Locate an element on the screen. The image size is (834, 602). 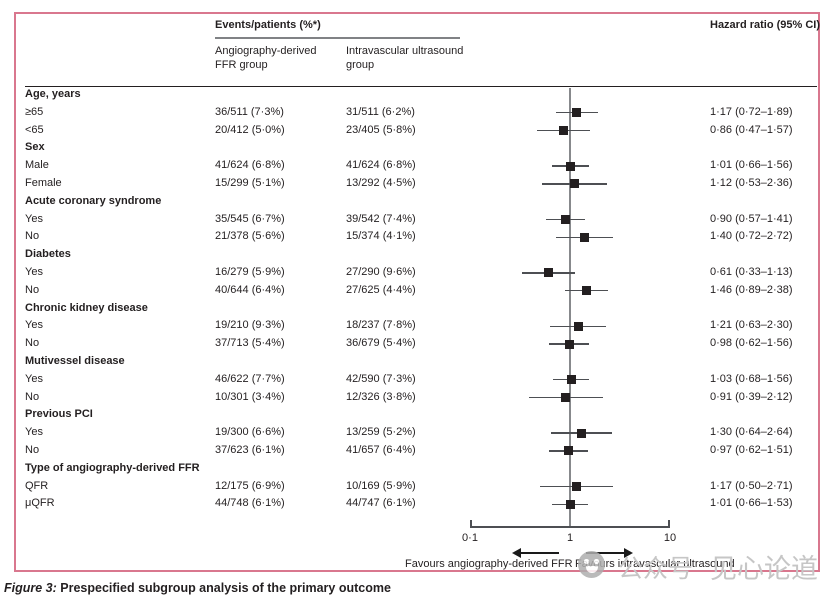
ffr-events-cell: 16/279 (5·9%) is located at coordinates (250, 272).